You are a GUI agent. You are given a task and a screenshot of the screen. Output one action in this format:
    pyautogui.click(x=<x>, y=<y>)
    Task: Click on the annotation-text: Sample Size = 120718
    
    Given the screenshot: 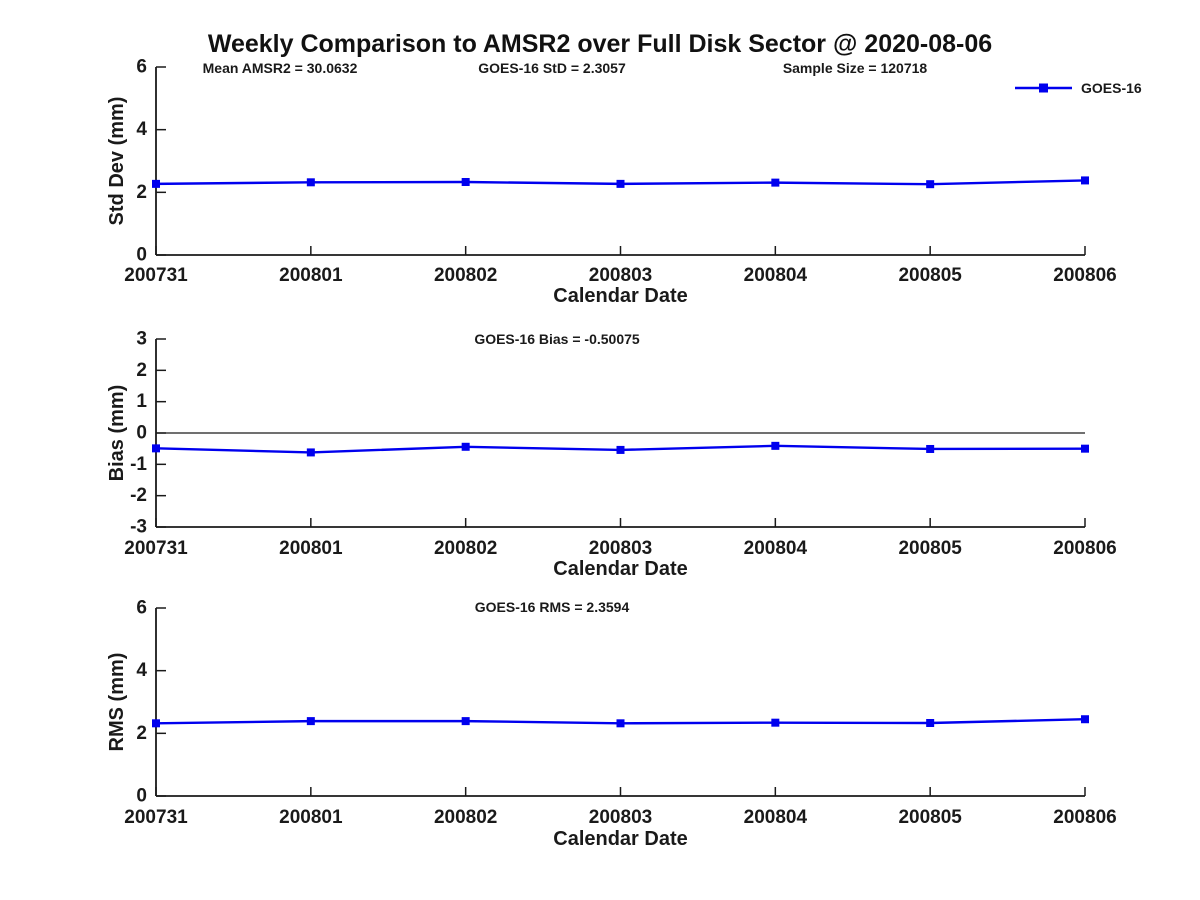 What is the action you would take?
    pyautogui.click(x=855, y=68)
    